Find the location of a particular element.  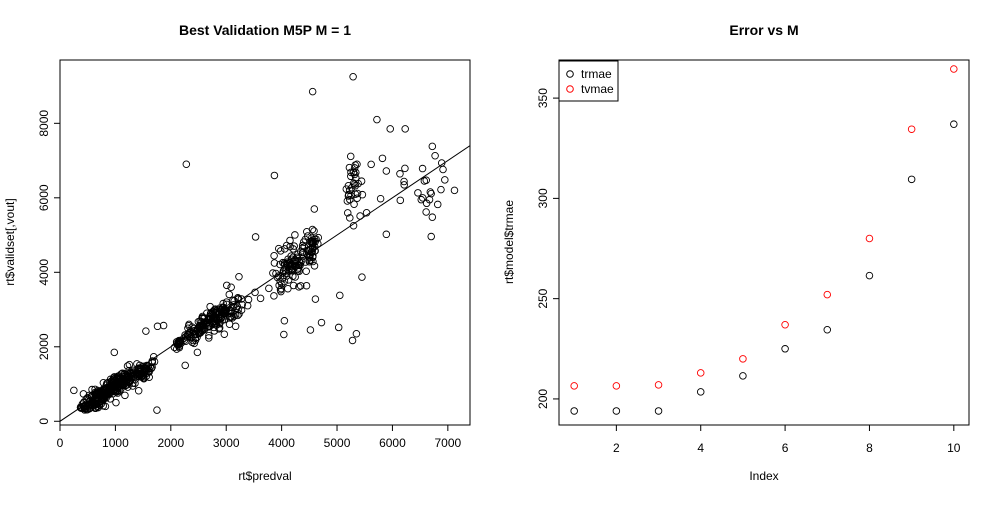

left-x-tick-label: 0 is located at coordinates (60, 443).